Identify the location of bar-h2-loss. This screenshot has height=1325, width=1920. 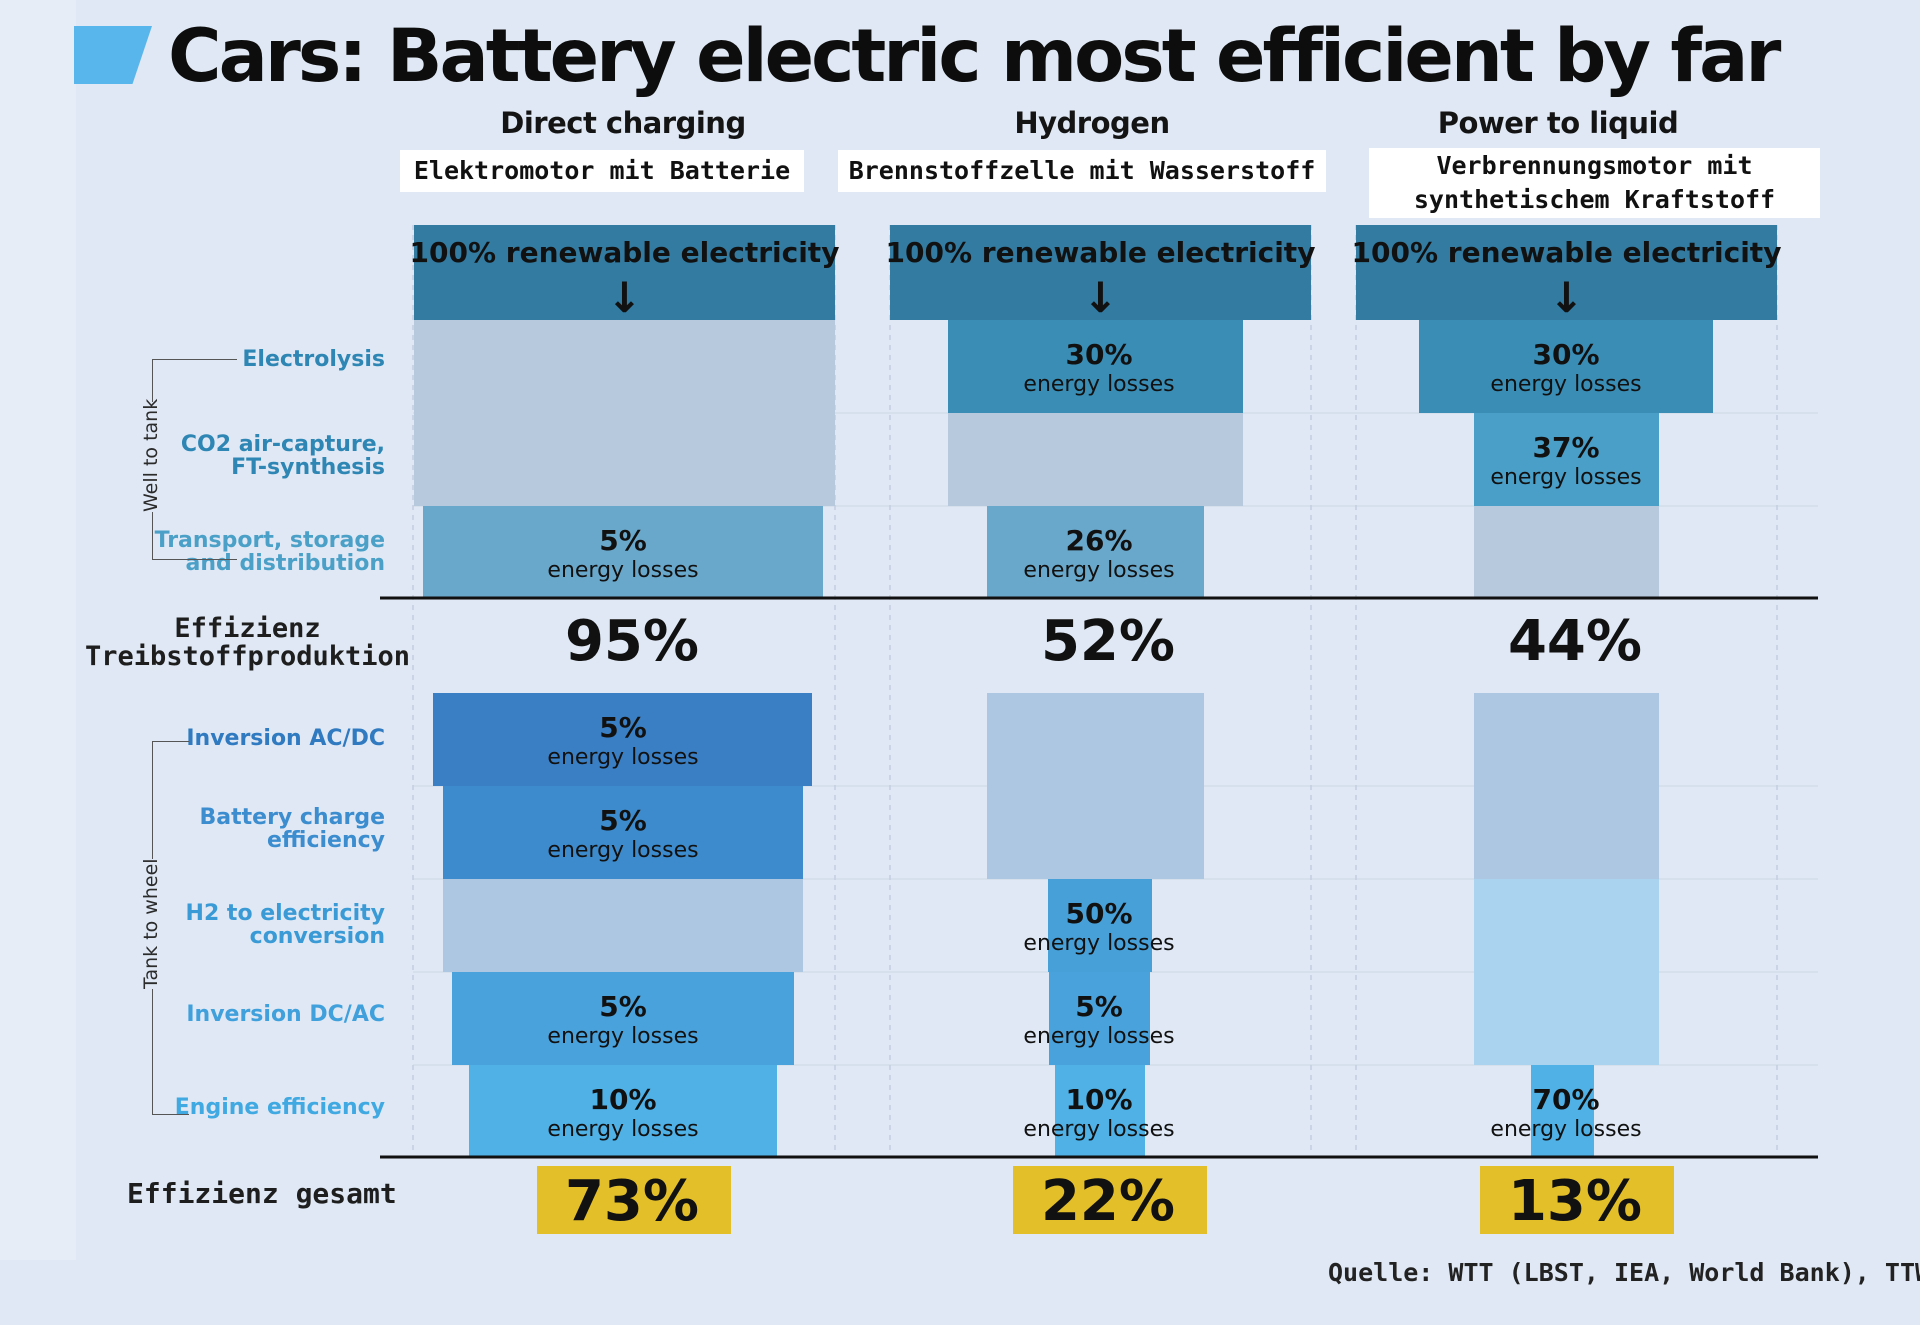
(1100, 925).